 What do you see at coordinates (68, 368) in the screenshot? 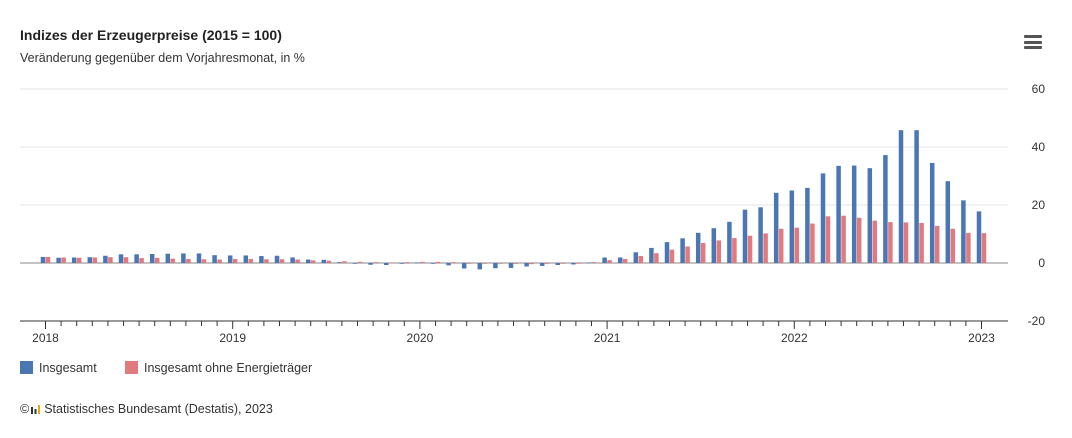
I see `legend-label-insgesamt: Insgesamt` at bounding box center [68, 368].